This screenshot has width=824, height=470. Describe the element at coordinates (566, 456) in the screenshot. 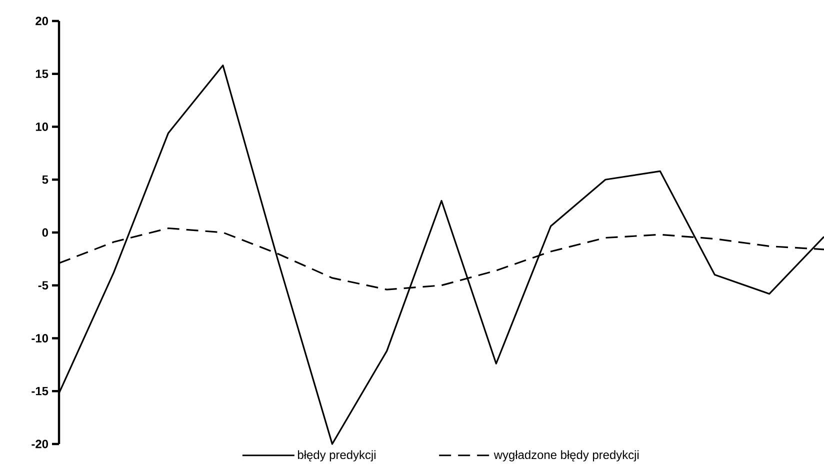

I see `legend-label: wygładzone błędy predykcji` at that location.